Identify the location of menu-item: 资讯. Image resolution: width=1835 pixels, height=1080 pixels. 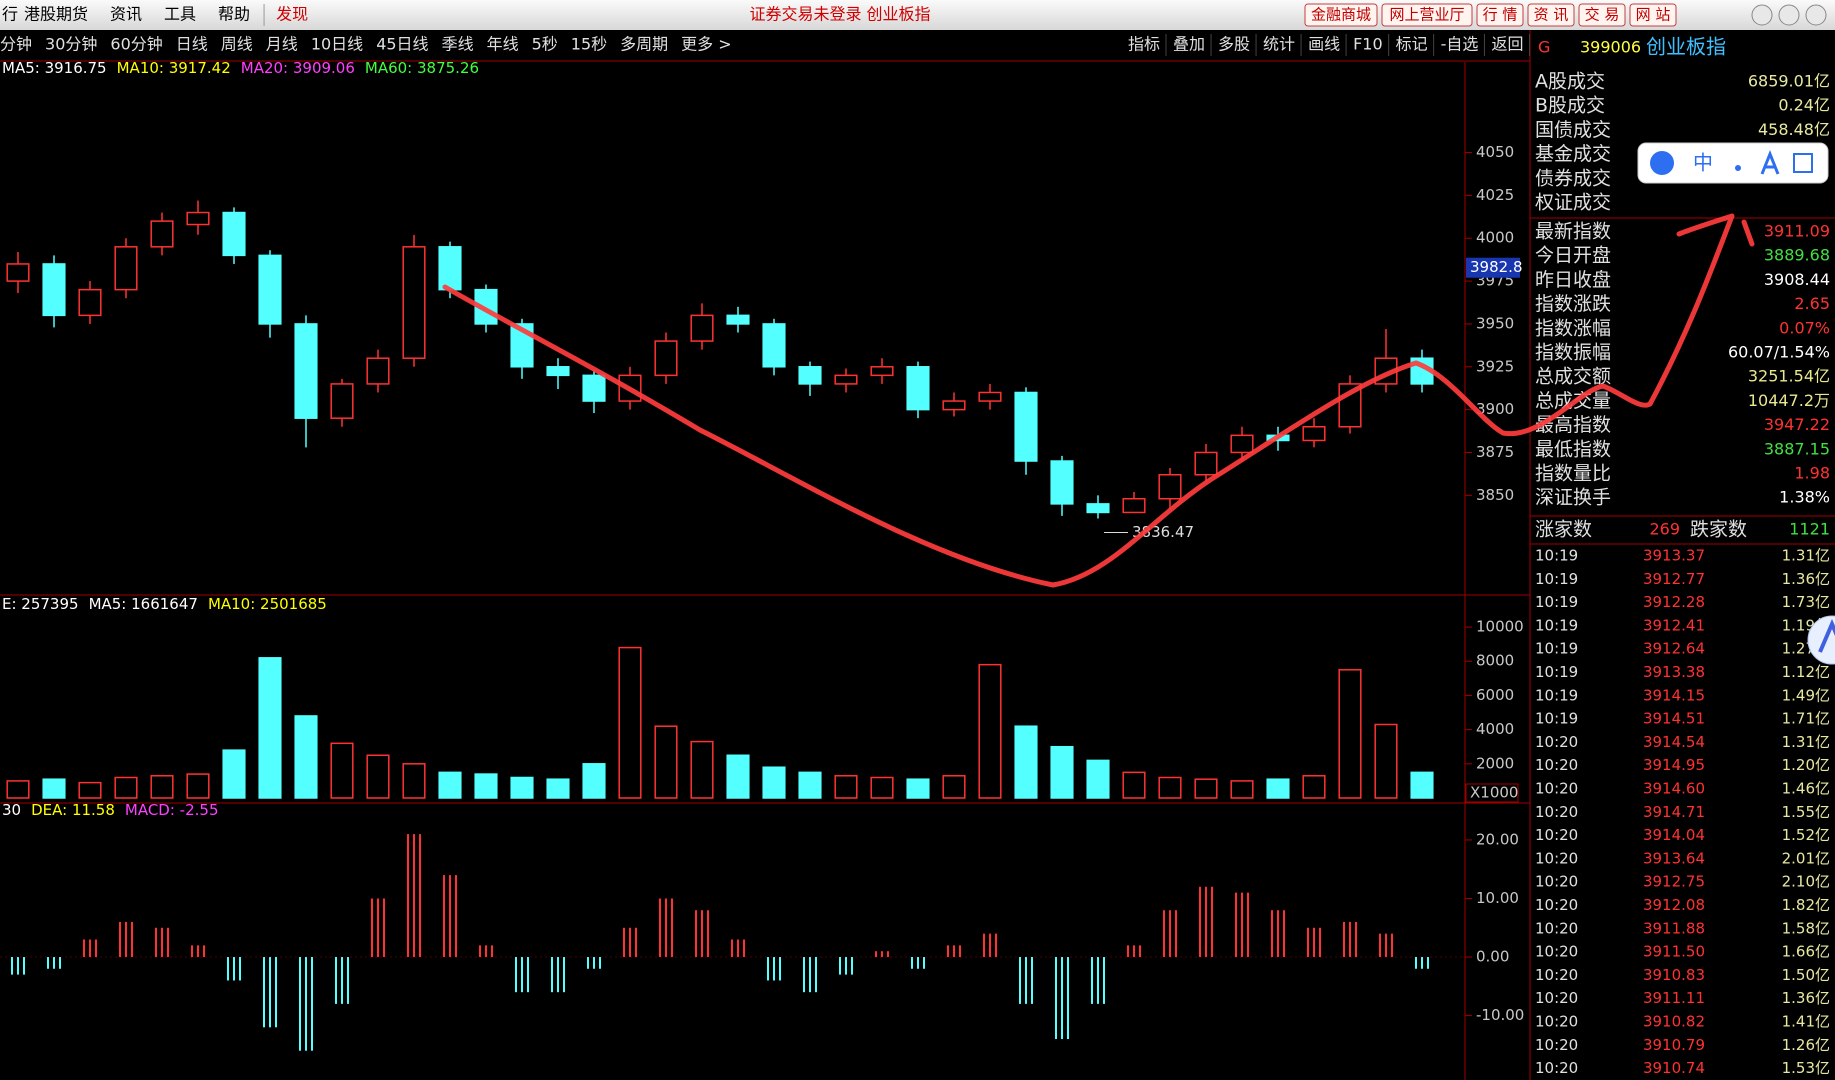
(126, 14).